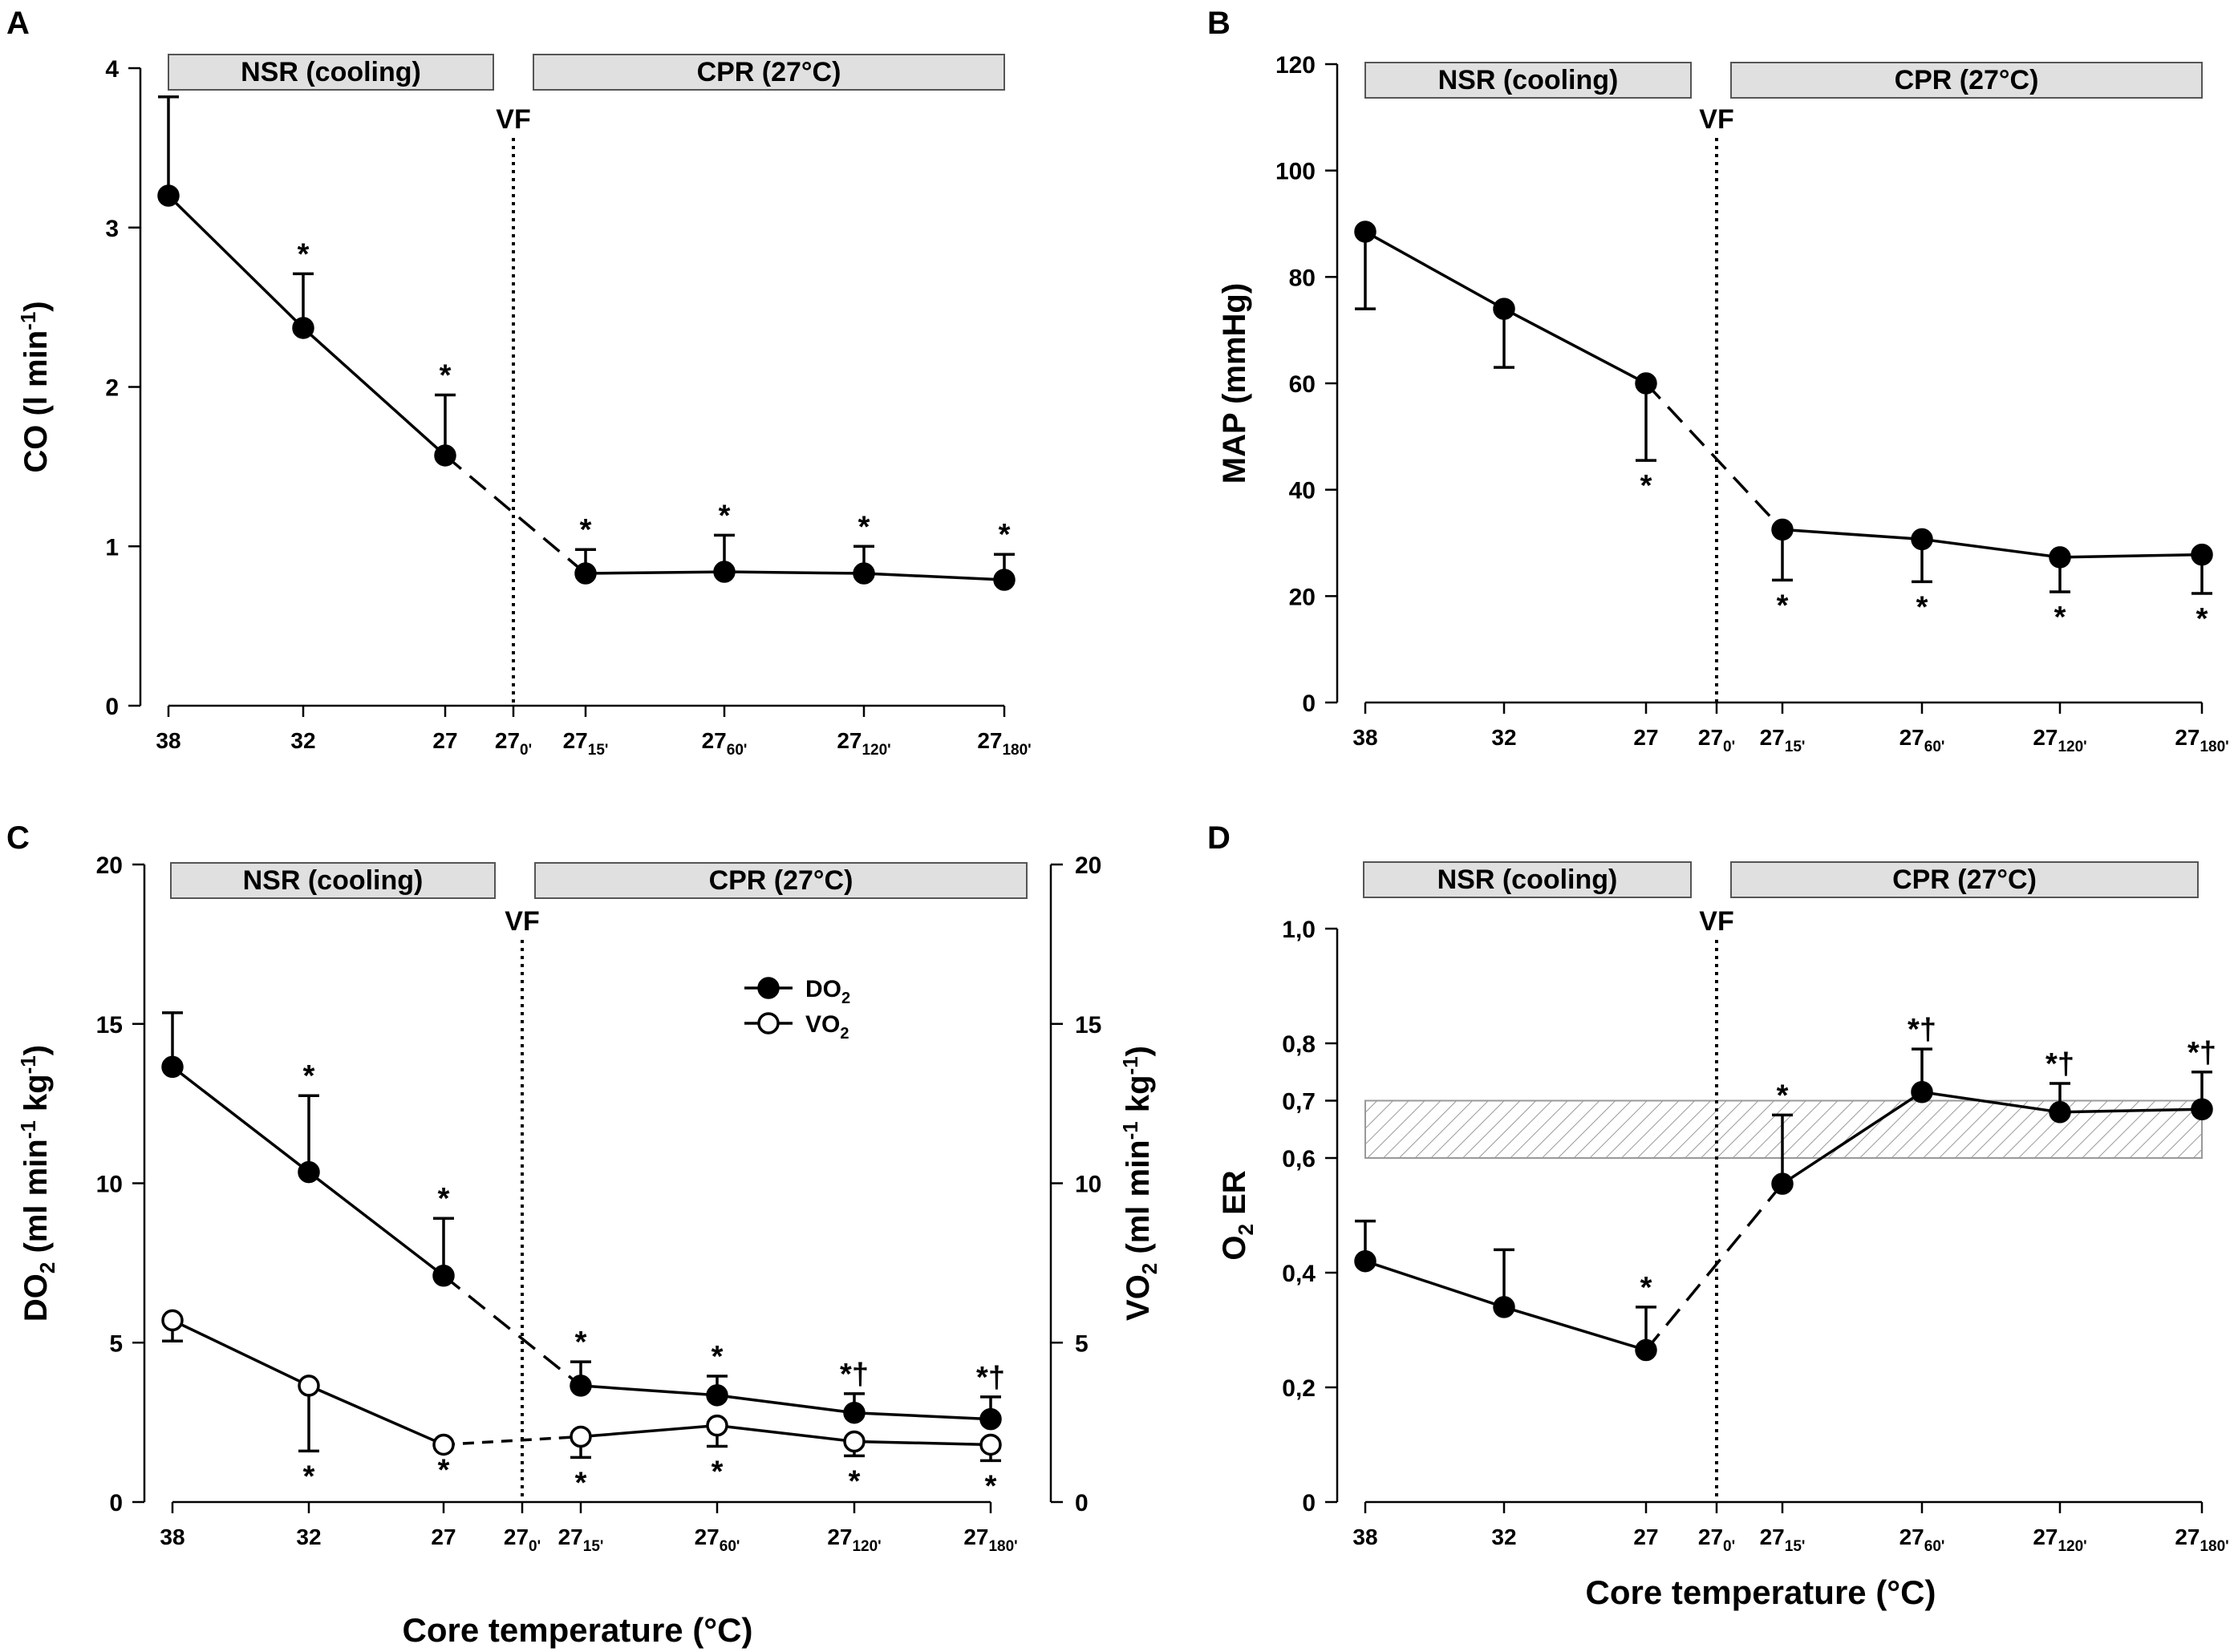  What do you see at coordinates (443, 1536) in the screenshot?
I see `x-tick-label: 27` at bounding box center [443, 1536].